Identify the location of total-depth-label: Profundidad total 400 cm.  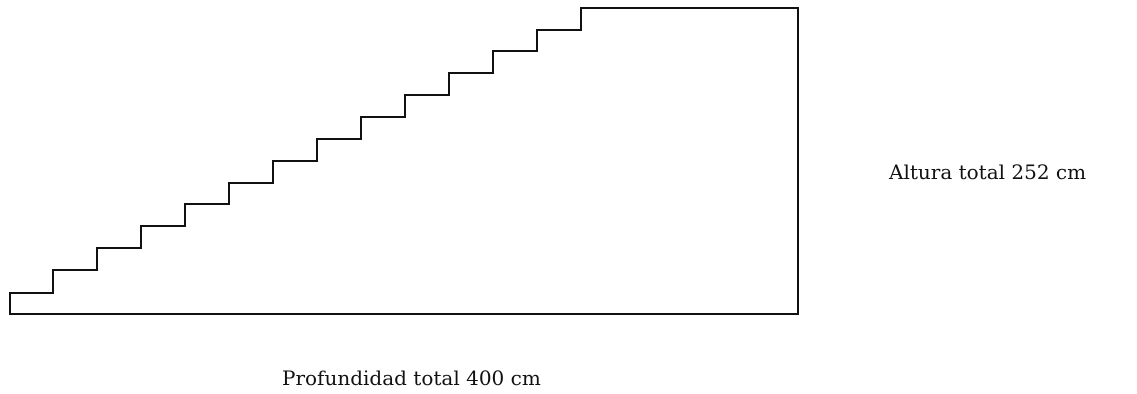
(411, 378).